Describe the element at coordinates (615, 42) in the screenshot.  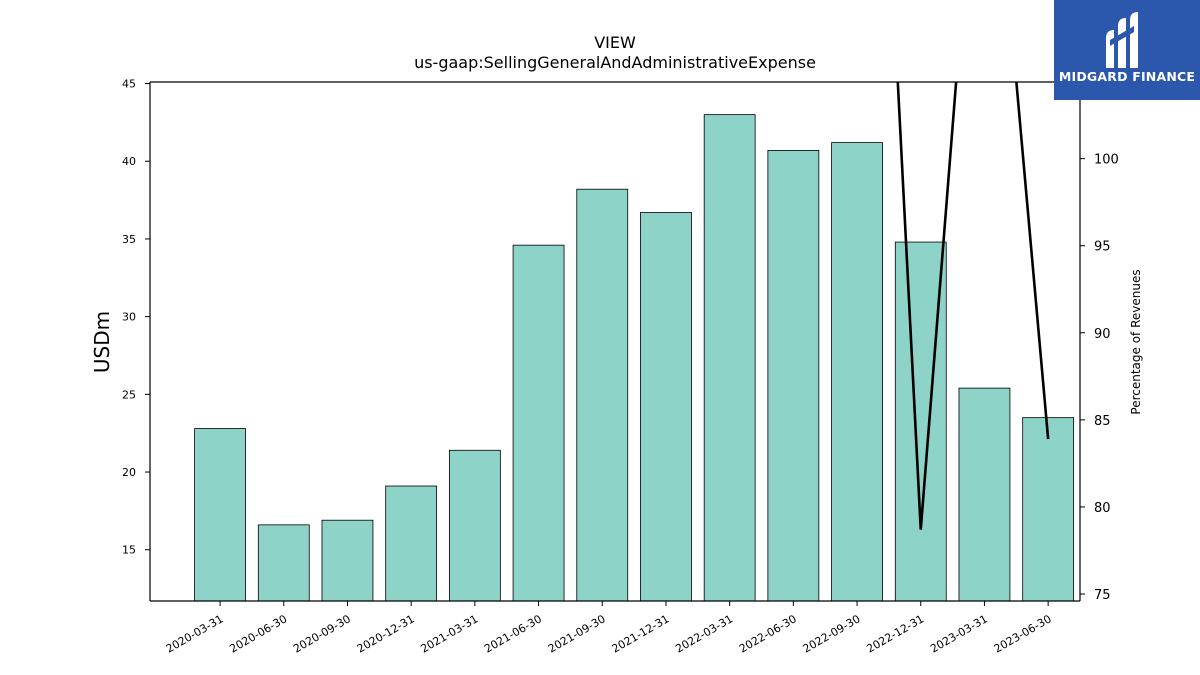
I see `chart-title: VIEW` at that location.